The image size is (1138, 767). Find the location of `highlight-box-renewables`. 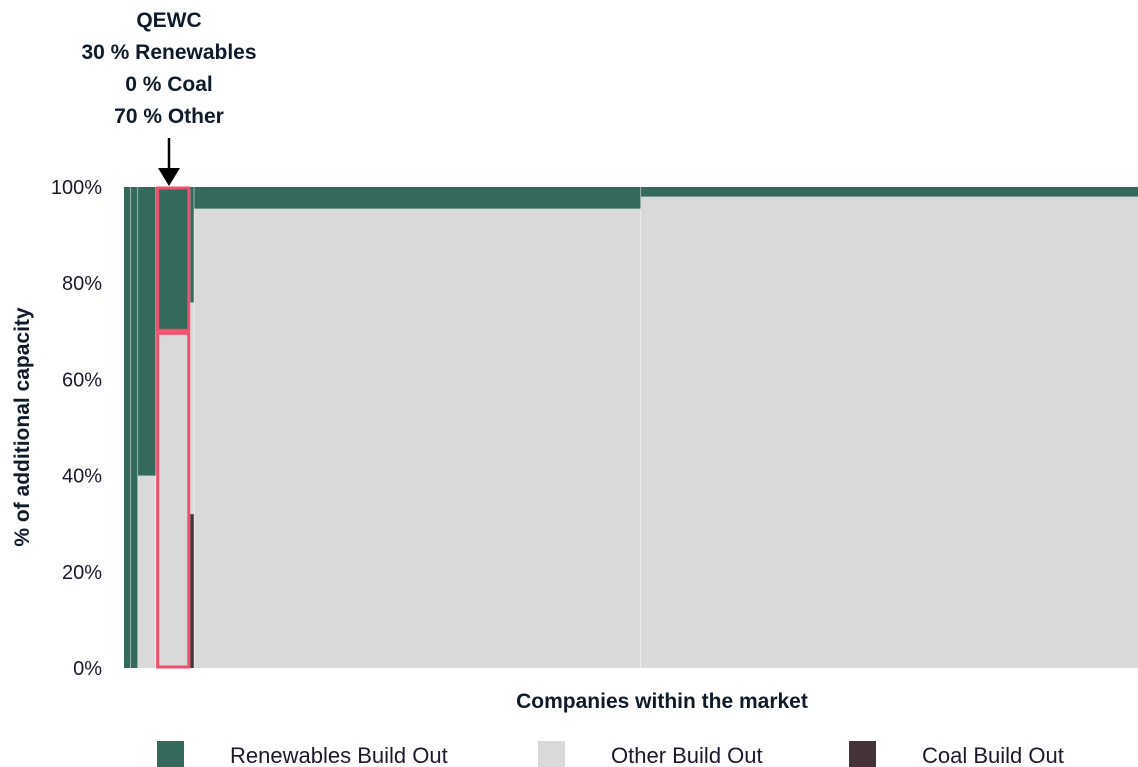

highlight-box-renewables is located at coordinates (173, 259).